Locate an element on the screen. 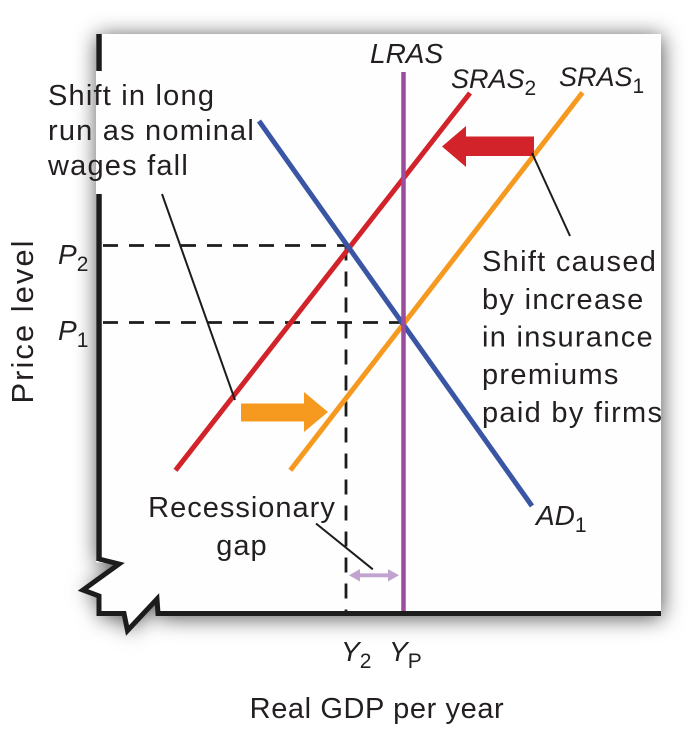 The width and height of the screenshot is (700, 731). svg-text: premiums is located at coordinates (551, 375).